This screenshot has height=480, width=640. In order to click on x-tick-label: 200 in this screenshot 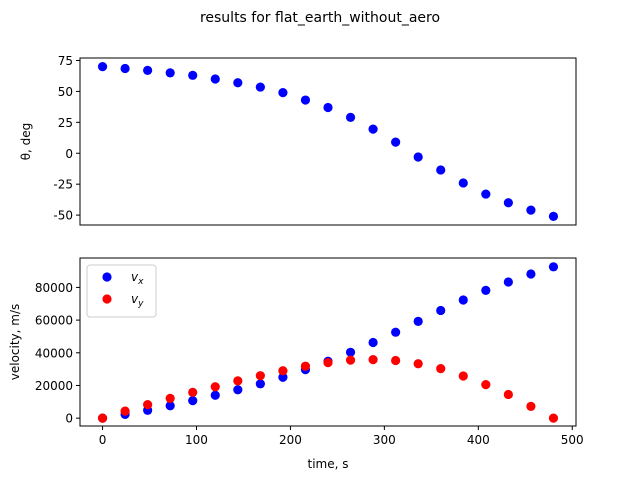, I will do `click(290, 440)`.